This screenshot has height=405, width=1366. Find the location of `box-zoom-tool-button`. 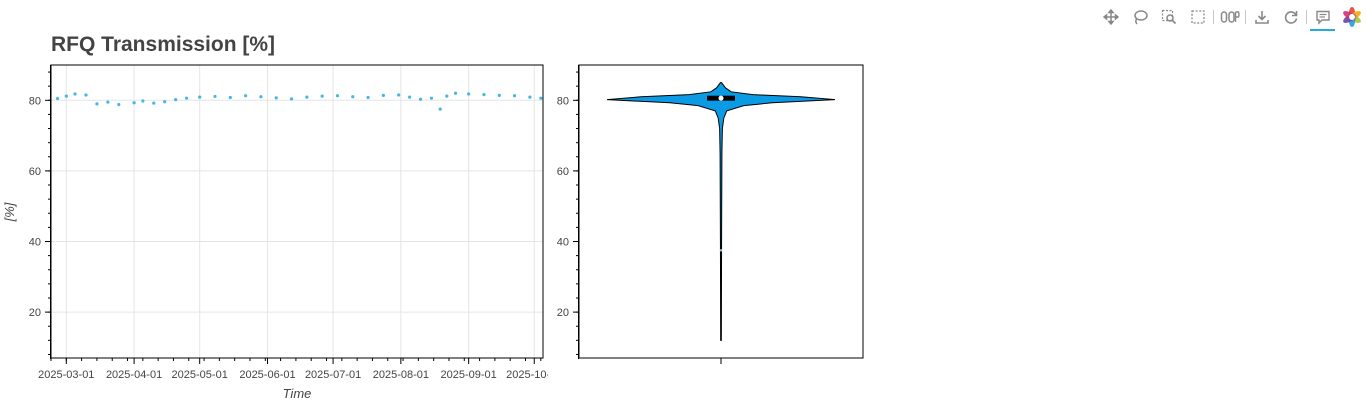

box-zoom-tool-button is located at coordinates (1168, 17).